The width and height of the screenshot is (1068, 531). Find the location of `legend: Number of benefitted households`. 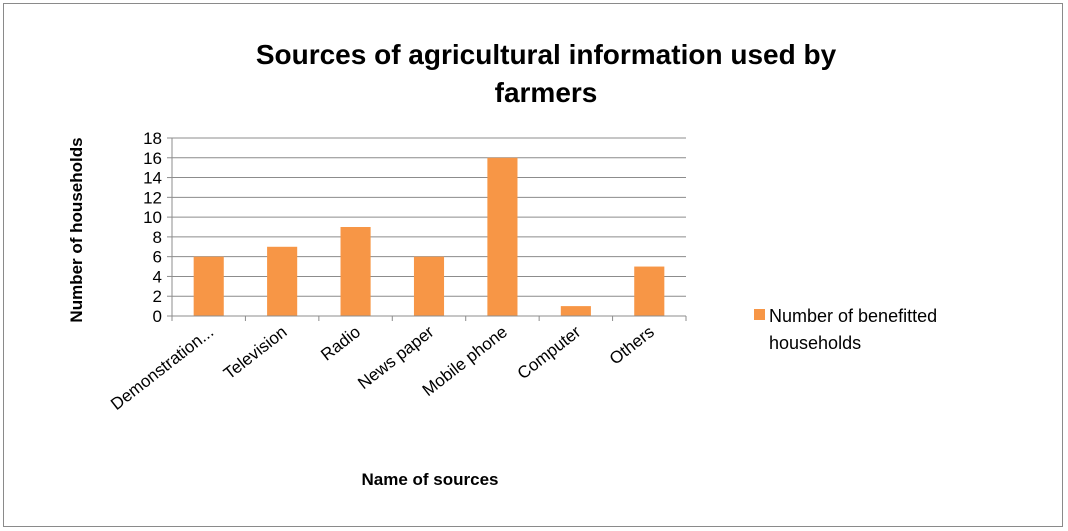

legend: Number of benefitted households is located at coordinates (845, 329).